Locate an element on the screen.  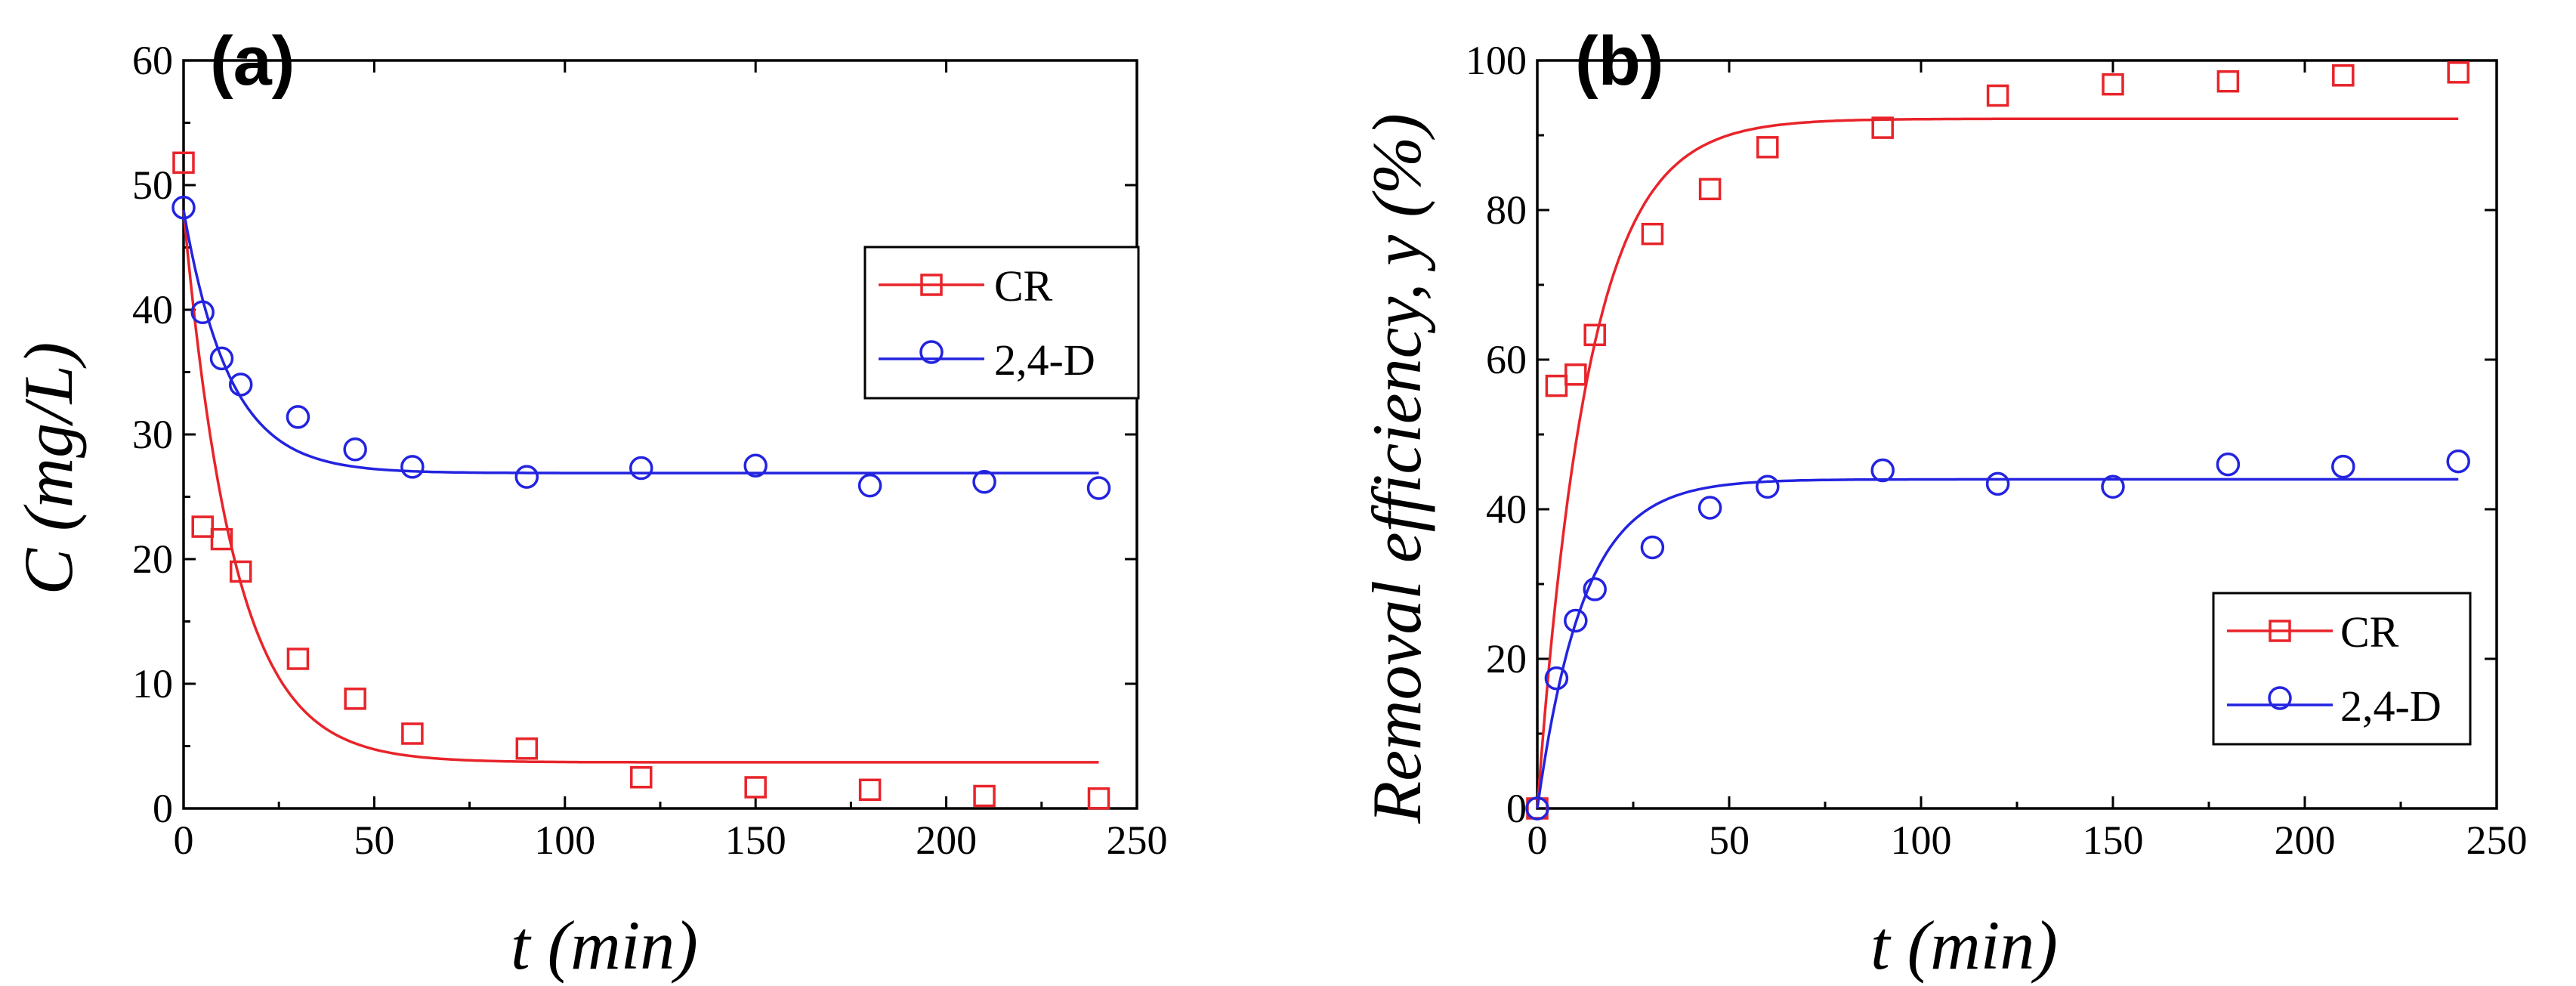
panel-a-x-tick-label: 100 is located at coordinates (564, 840).